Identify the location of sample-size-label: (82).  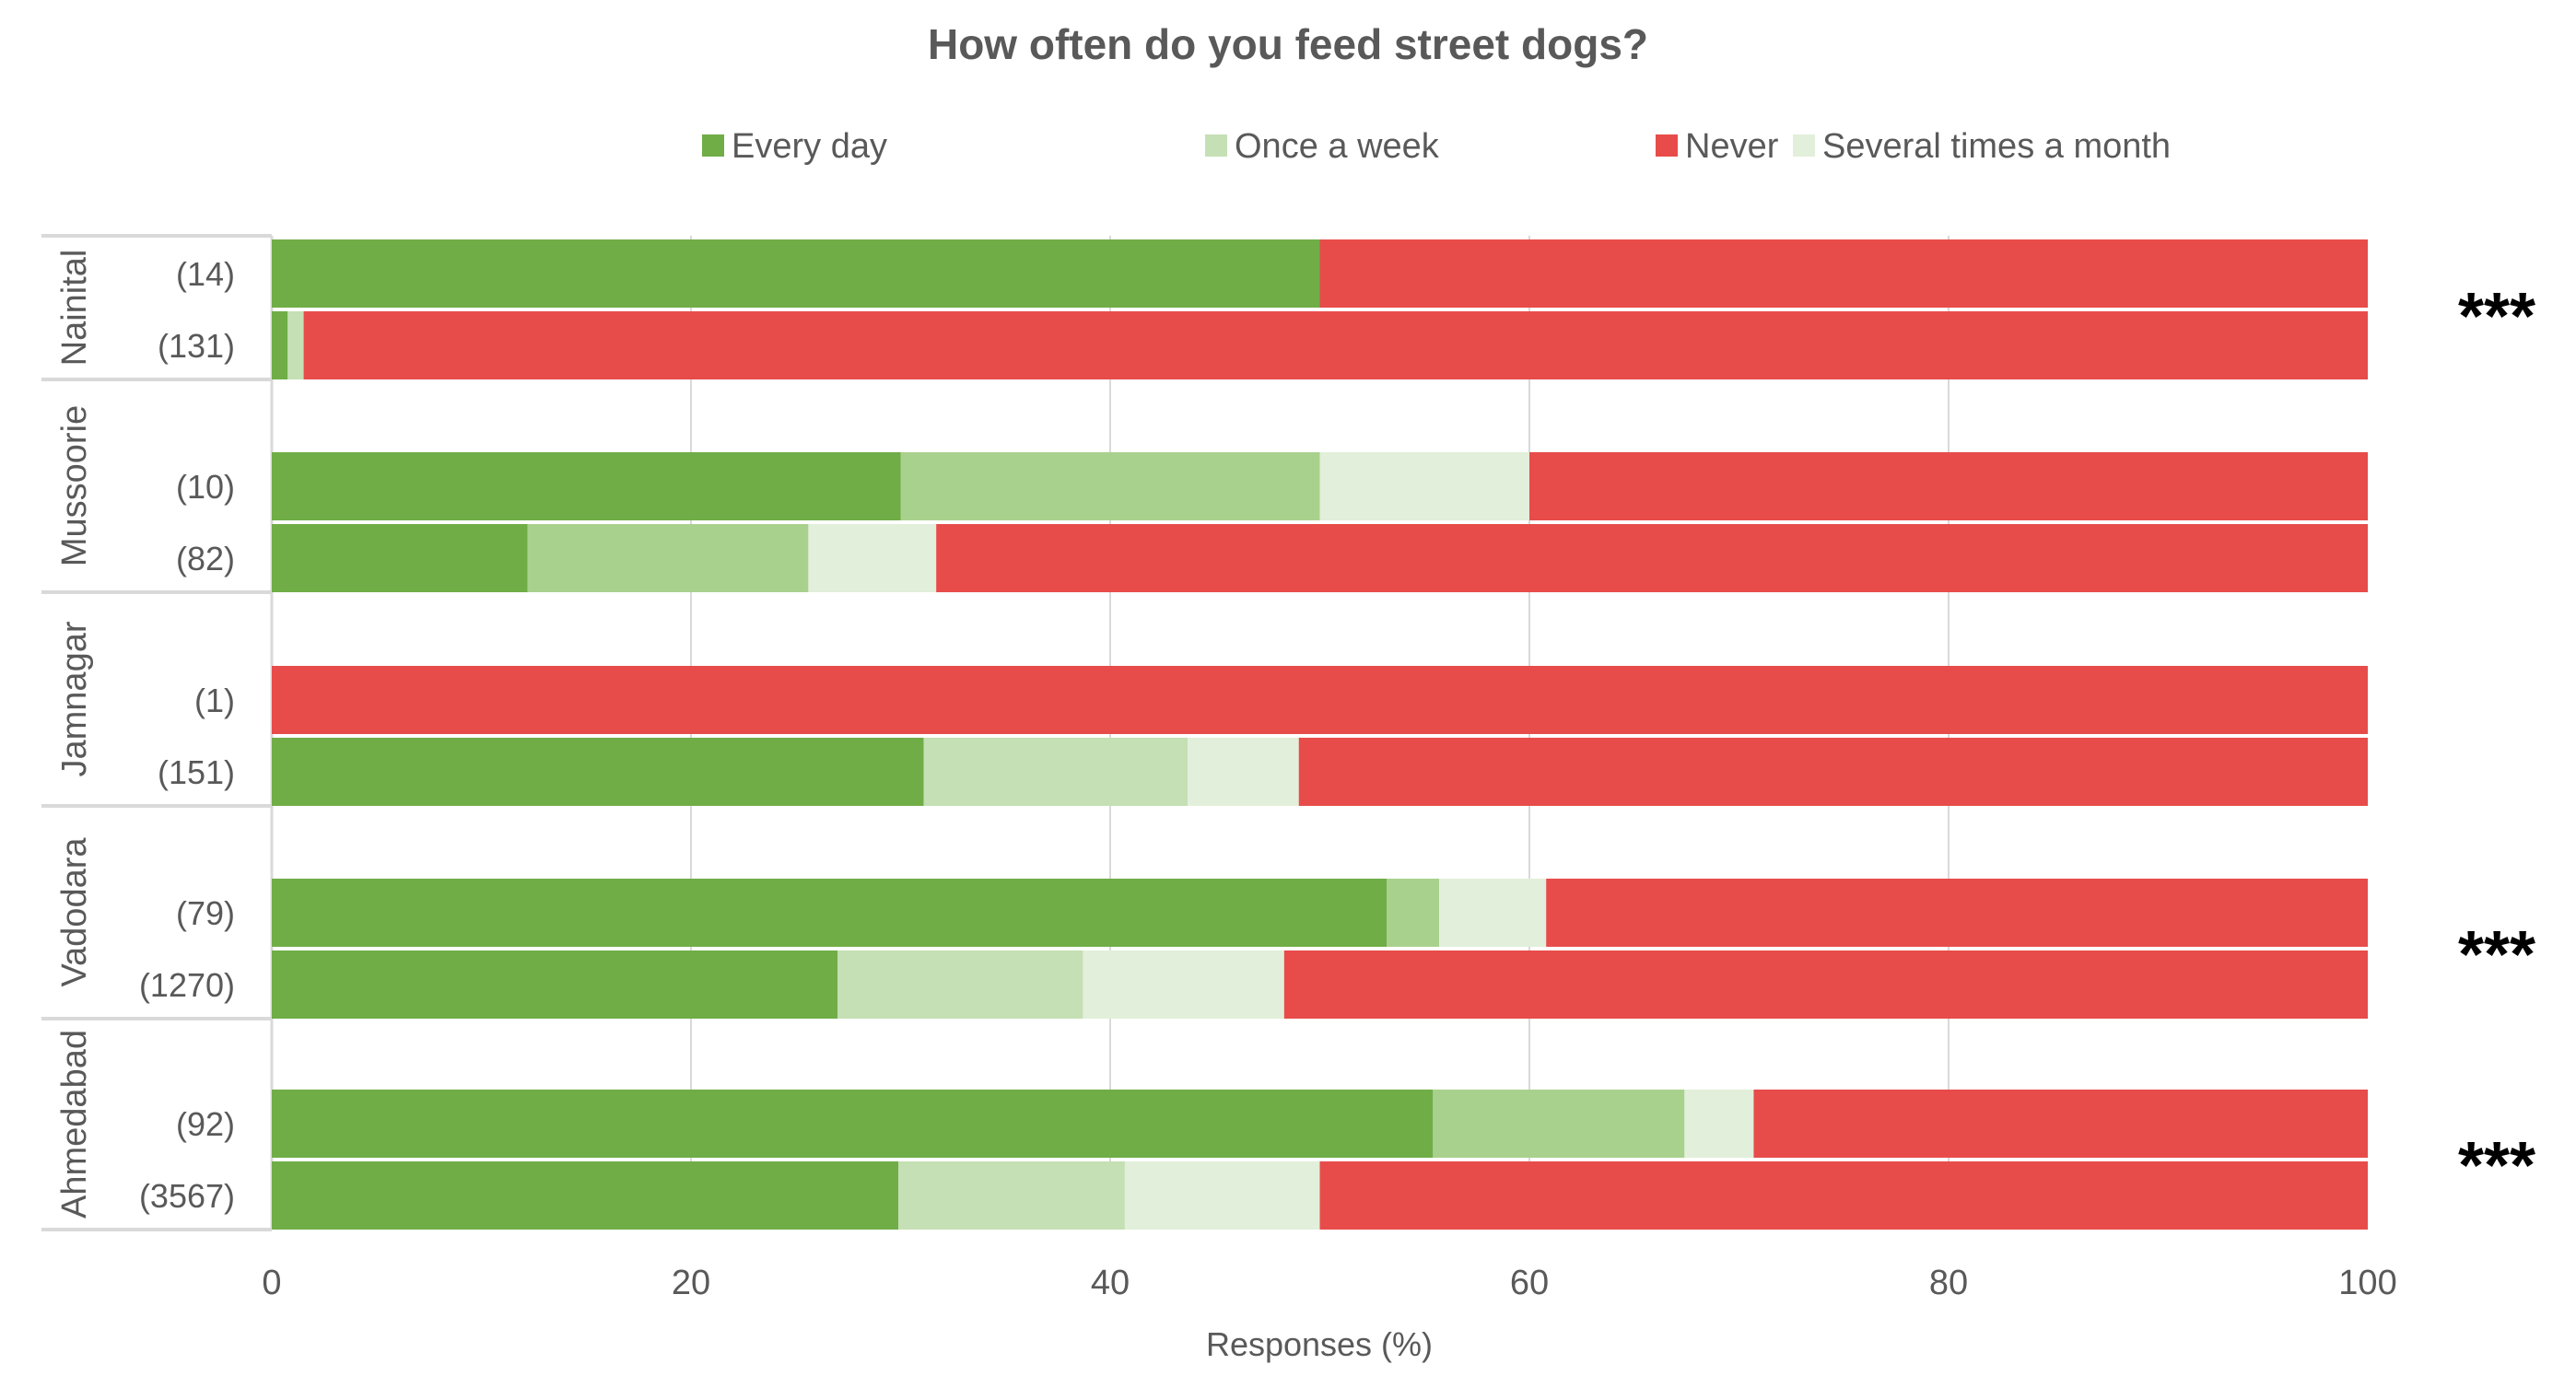
(205, 558).